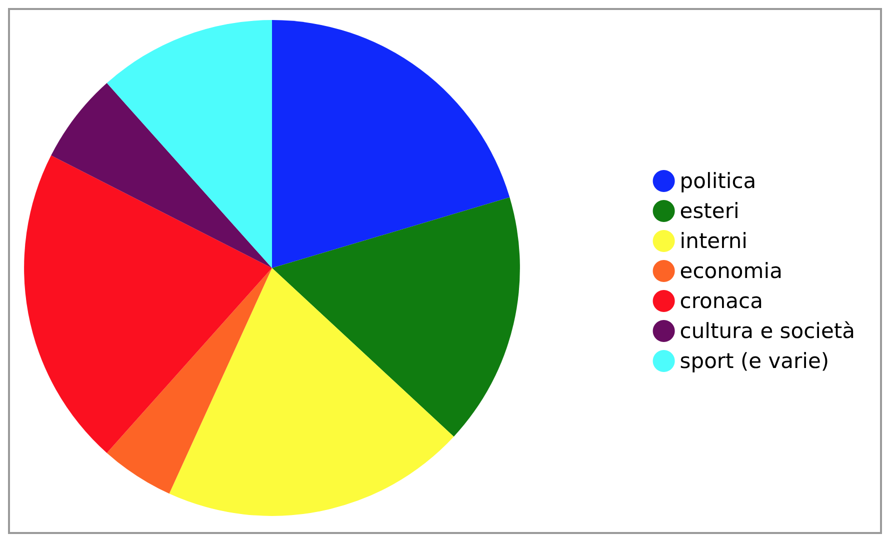 The width and height of the screenshot is (888, 540). I want to click on legend-label: esteri, so click(710, 211).